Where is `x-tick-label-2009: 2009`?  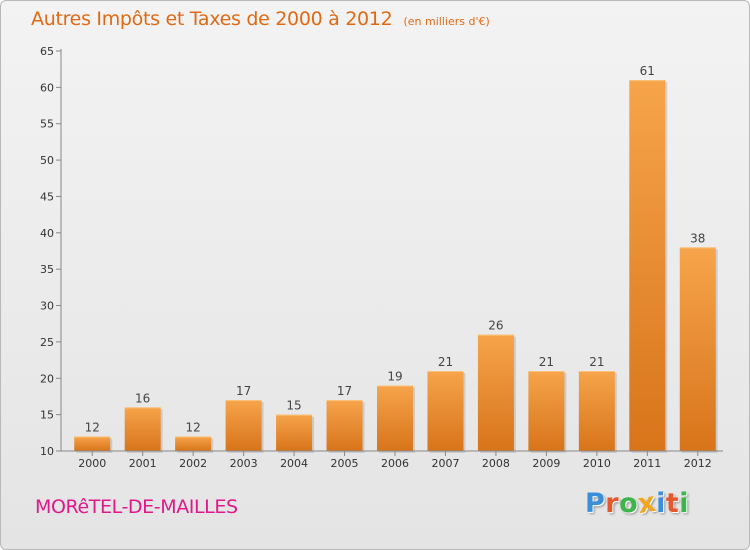
x-tick-label-2009: 2009 is located at coordinates (546, 463).